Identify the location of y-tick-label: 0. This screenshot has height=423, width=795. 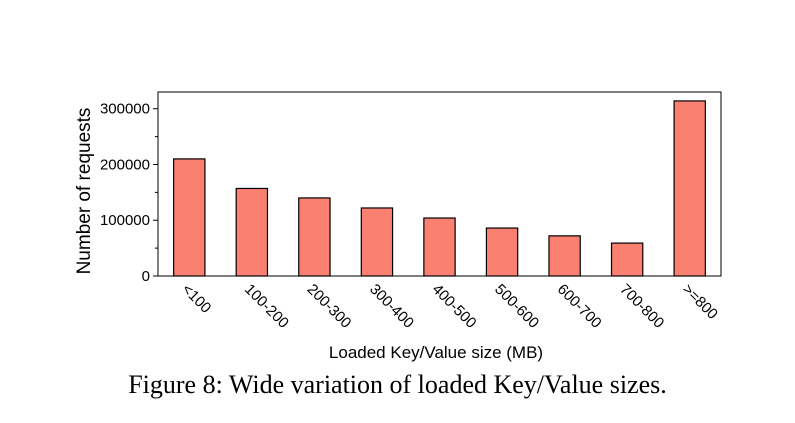
(146, 276).